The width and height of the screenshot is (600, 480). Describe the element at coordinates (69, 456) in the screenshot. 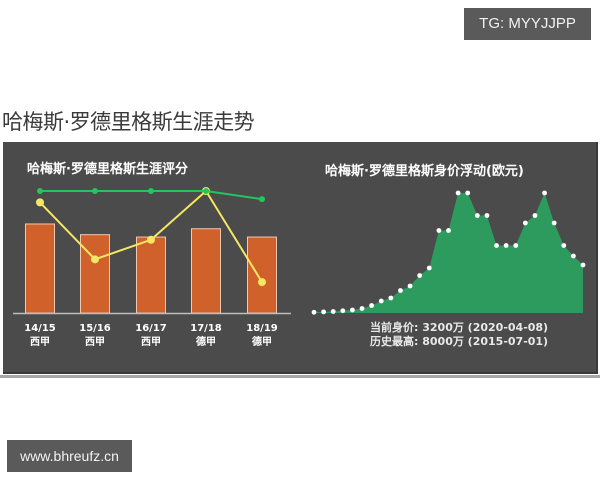

I see `watermark: www.bhreufz.cn` at that location.